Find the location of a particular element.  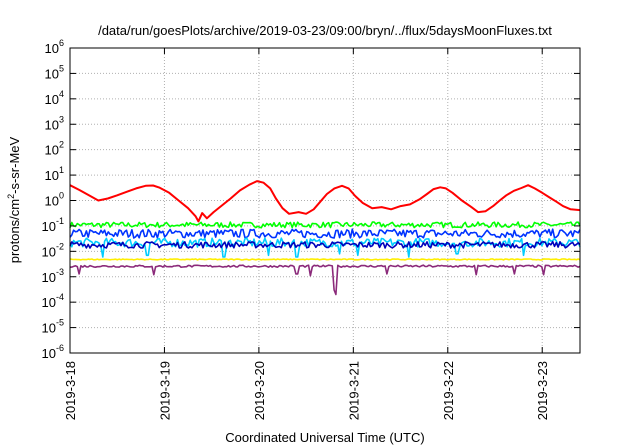

y-axis-label: protons/cm2-s-sr-MeV is located at coordinates (14, 199).